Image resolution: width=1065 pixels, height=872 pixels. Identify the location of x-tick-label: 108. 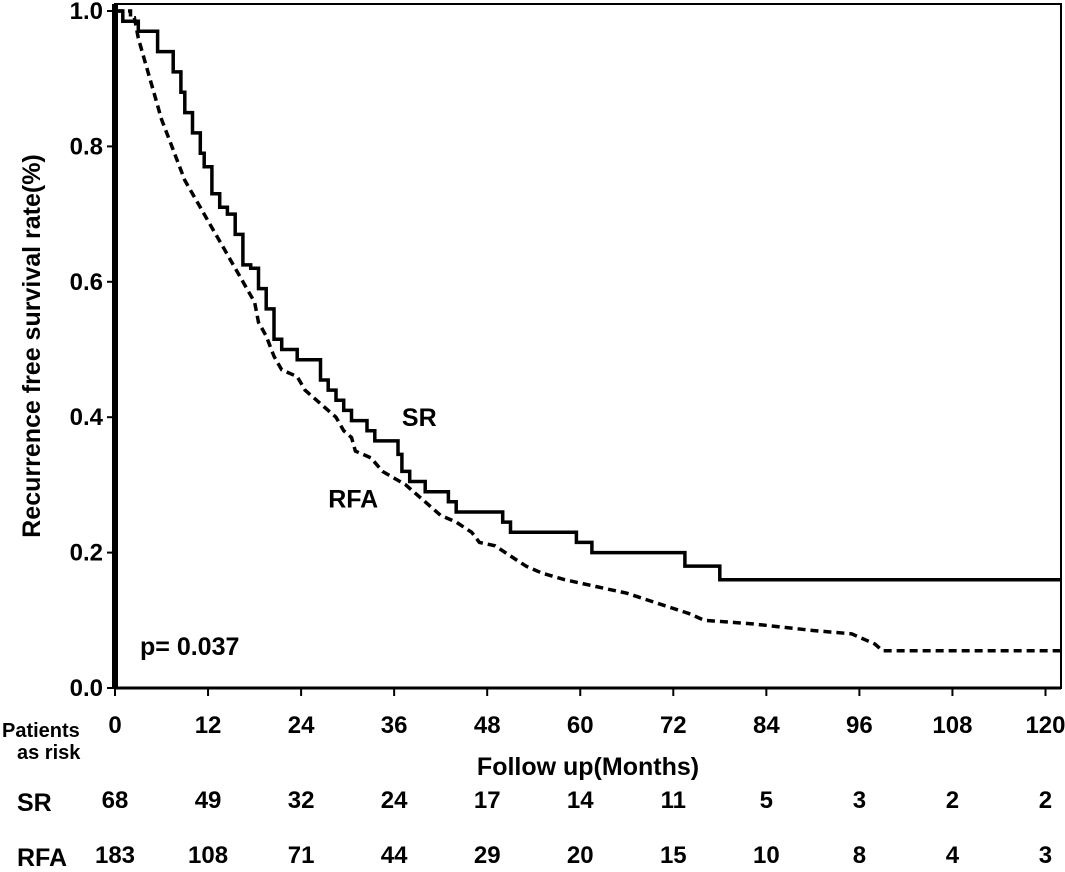
(952, 725).